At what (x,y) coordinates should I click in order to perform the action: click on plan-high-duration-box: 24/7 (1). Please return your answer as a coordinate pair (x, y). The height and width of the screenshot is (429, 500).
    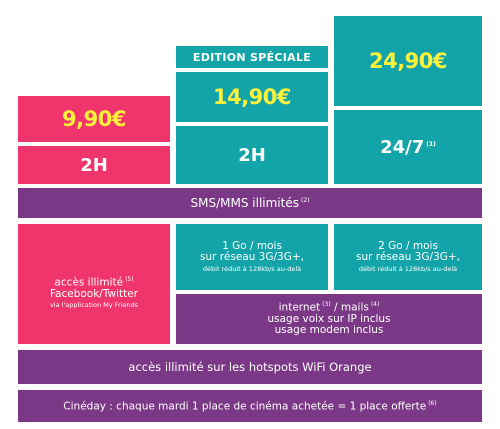
    Looking at the image, I should click on (408, 147).